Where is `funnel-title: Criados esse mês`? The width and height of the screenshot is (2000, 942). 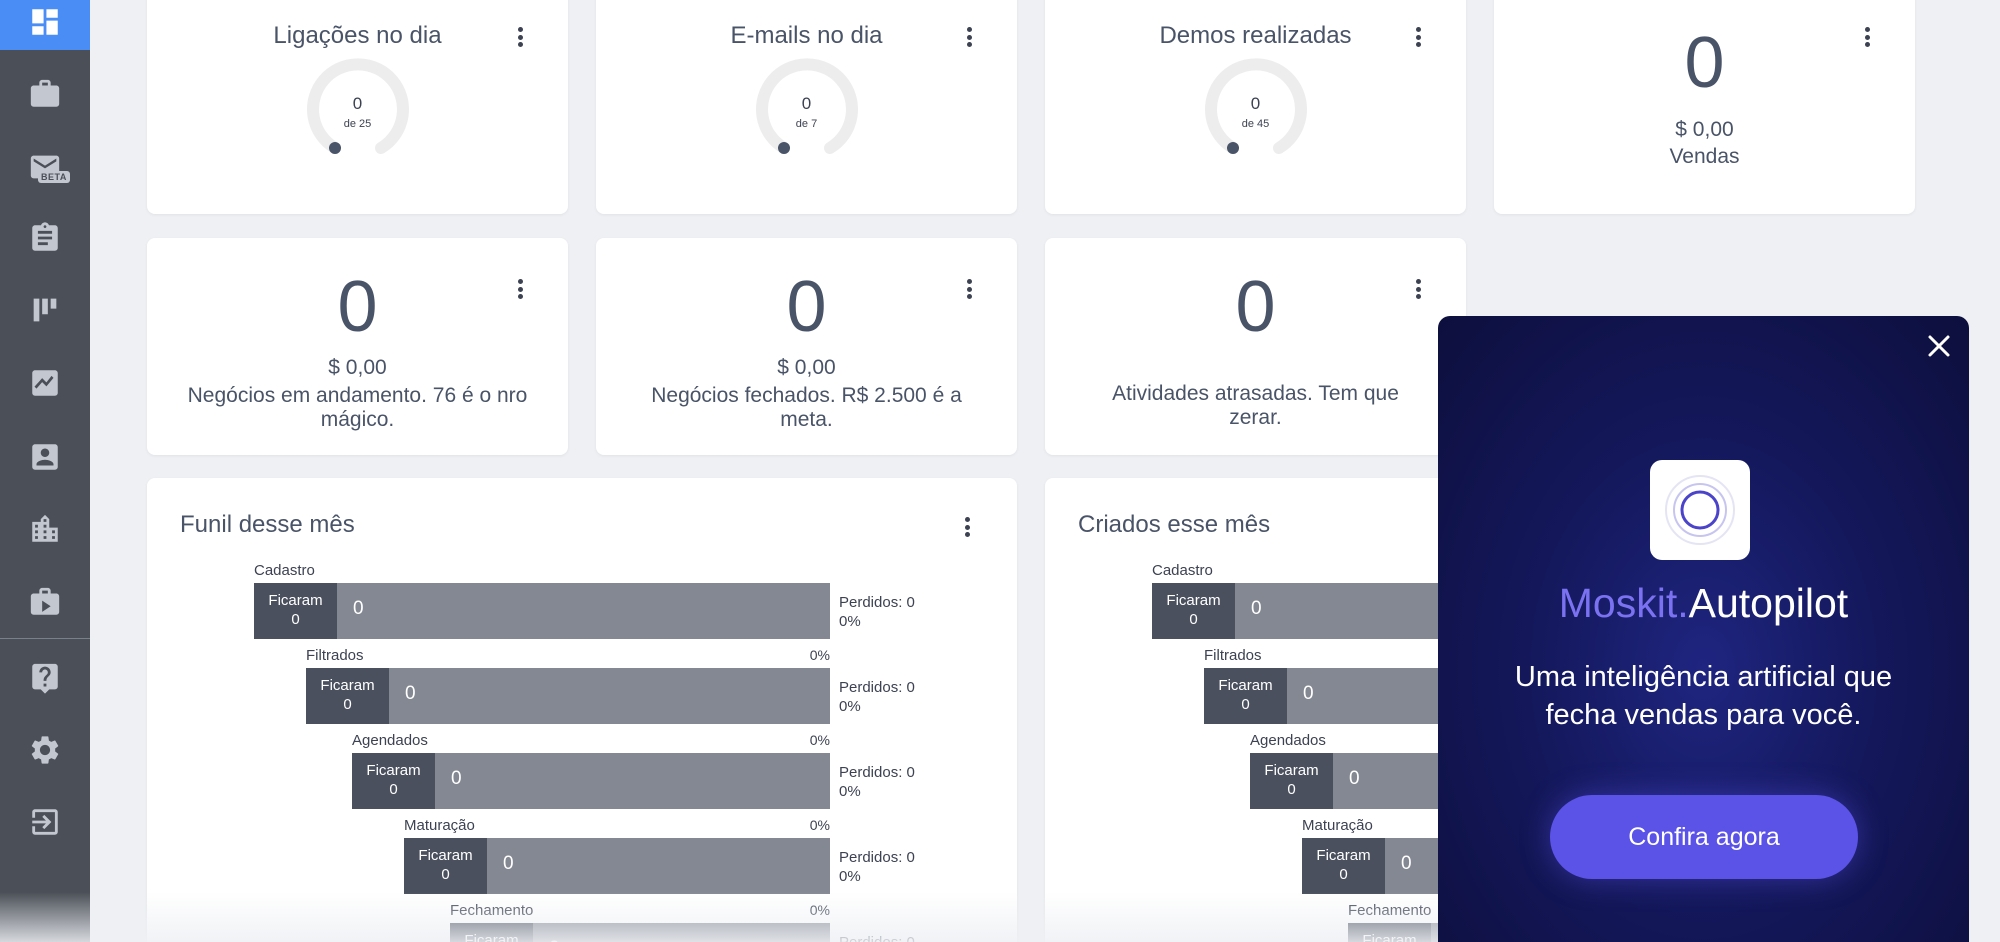
funnel-title: Criados esse mês is located at coordinates (1174, 524).